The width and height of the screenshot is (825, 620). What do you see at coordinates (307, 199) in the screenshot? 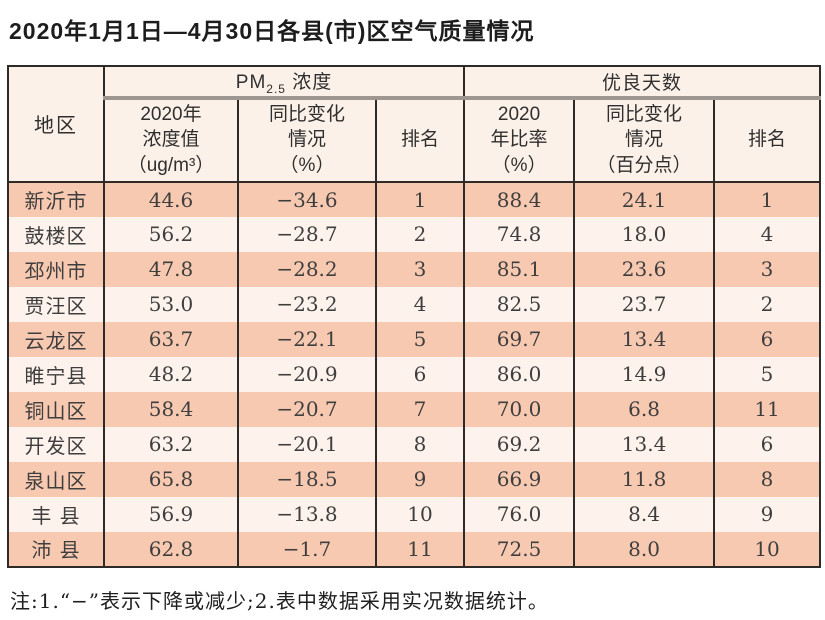
I see `pm-change-cell: −34.6` at bounding box center [307, 199].